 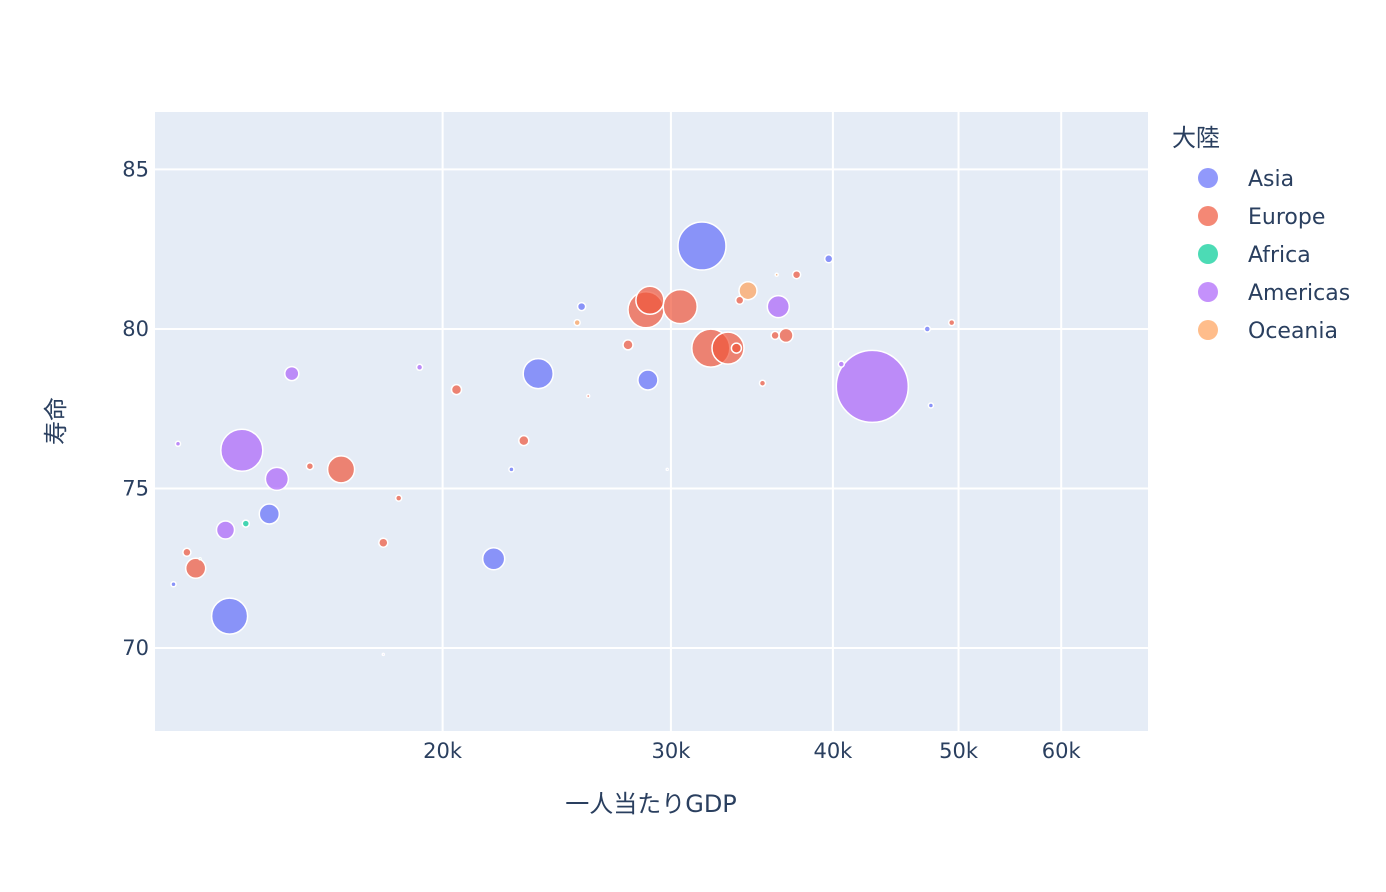 I want to click on y-tick-label-85: 85, so click(x=135, y=169).